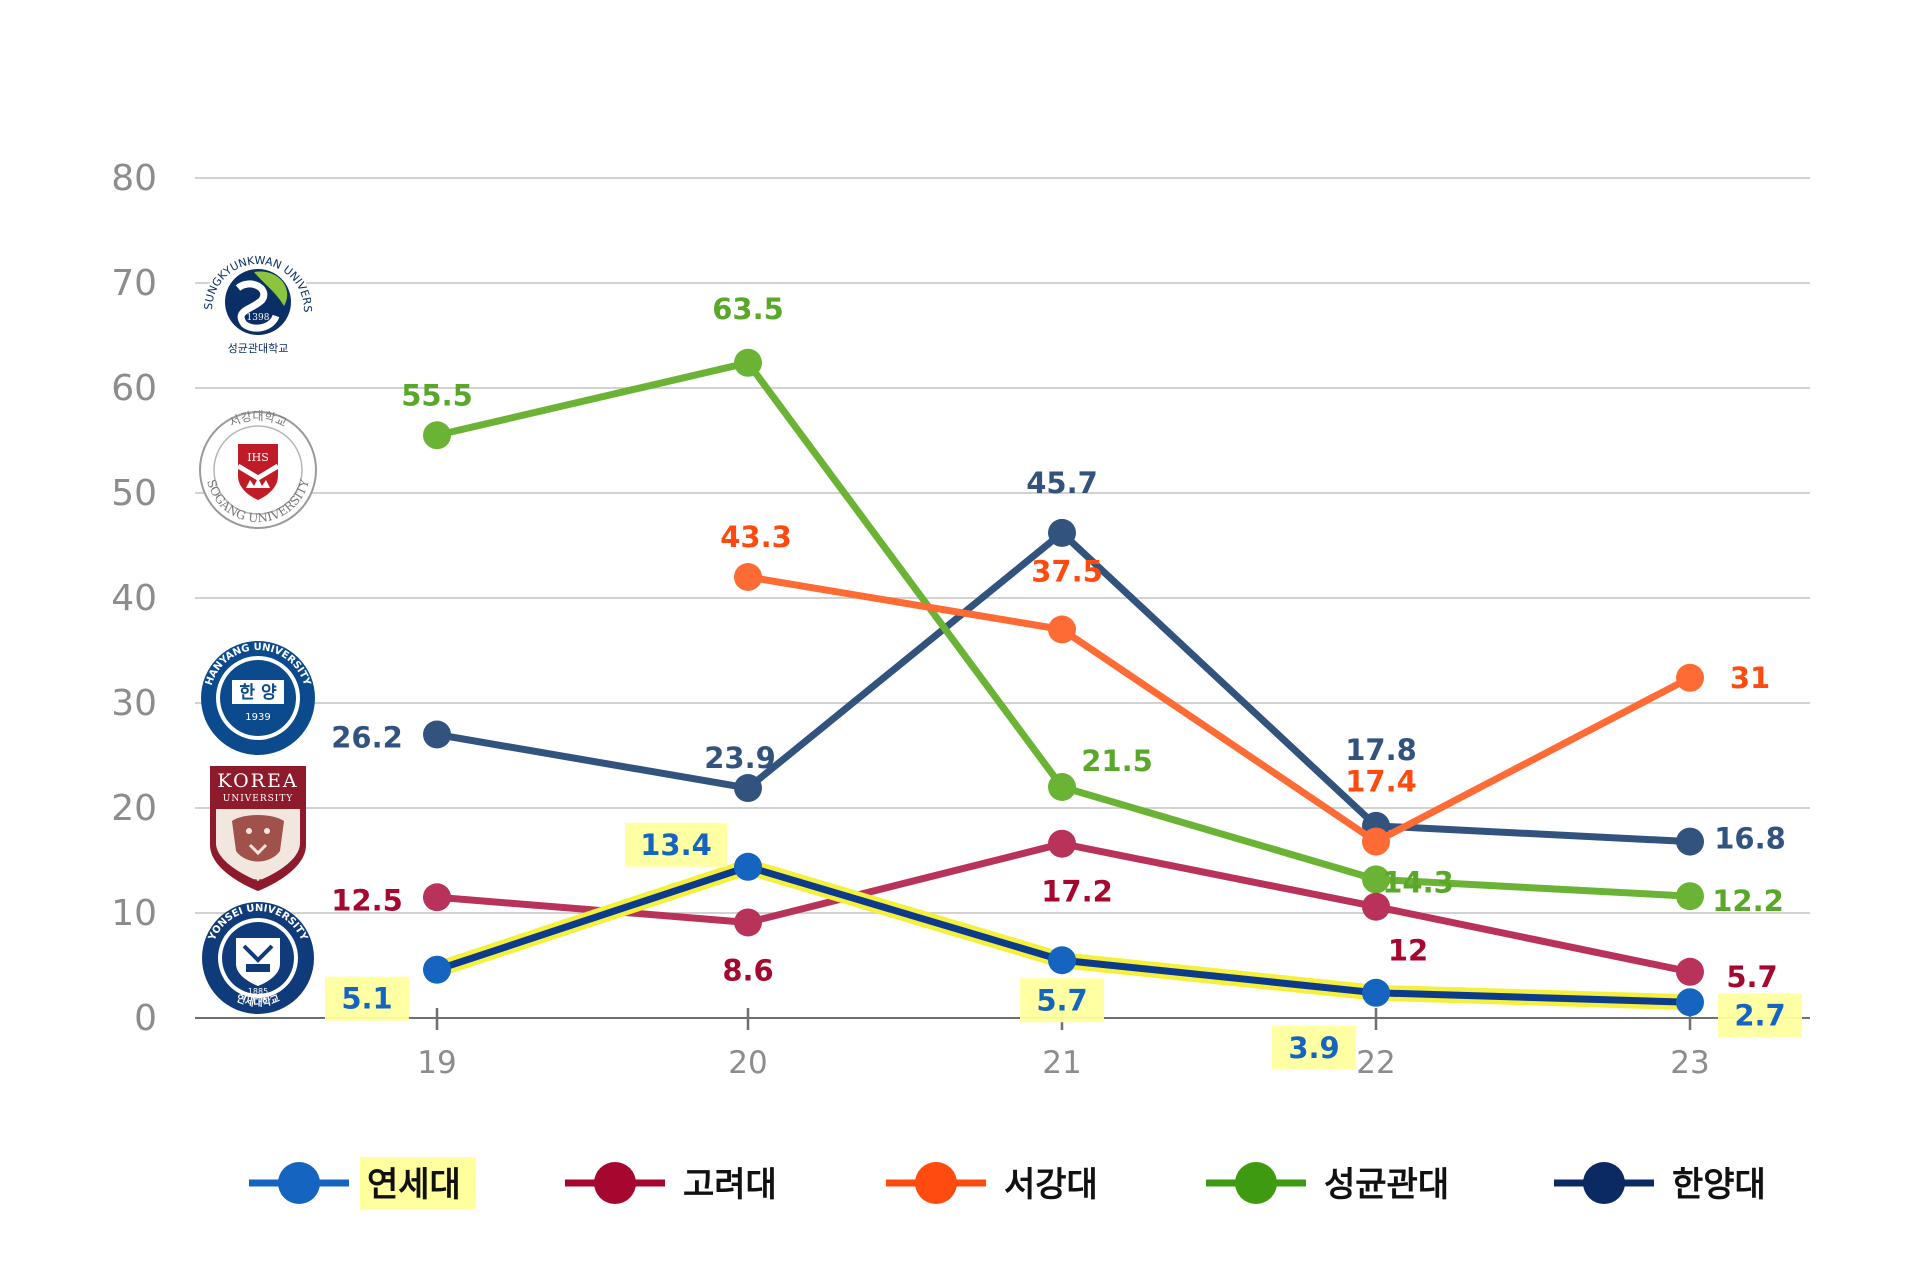  Describe the element at coordinates (257, 717) in the screenshot. I see `svg-text: 1939` at that location.